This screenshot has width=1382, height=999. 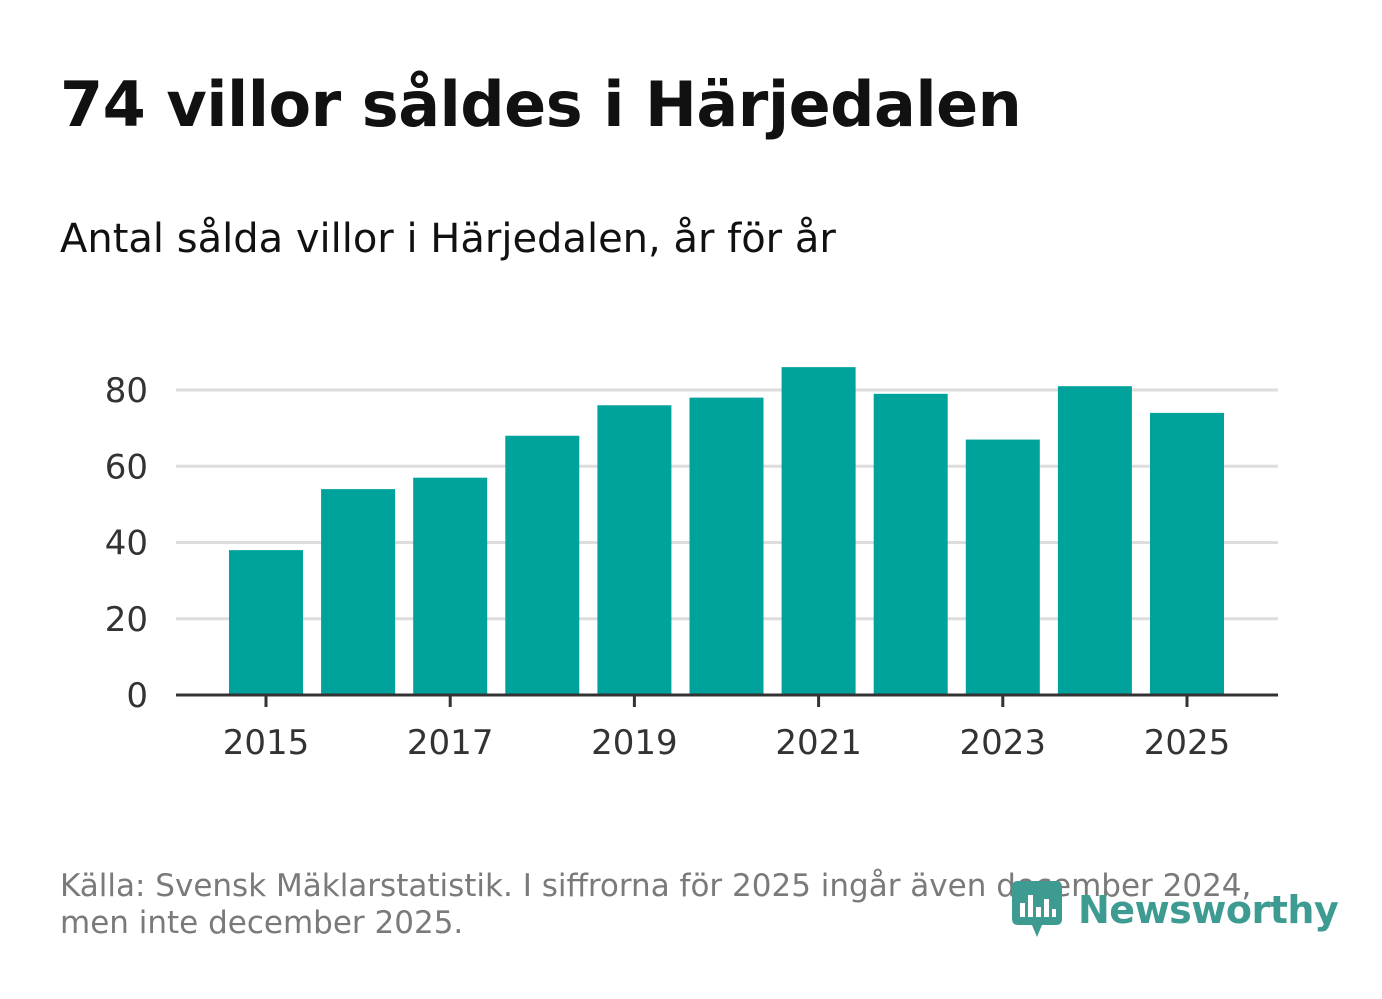 I want to click on x-tick-label: 2015, so click(x=266, y=743).